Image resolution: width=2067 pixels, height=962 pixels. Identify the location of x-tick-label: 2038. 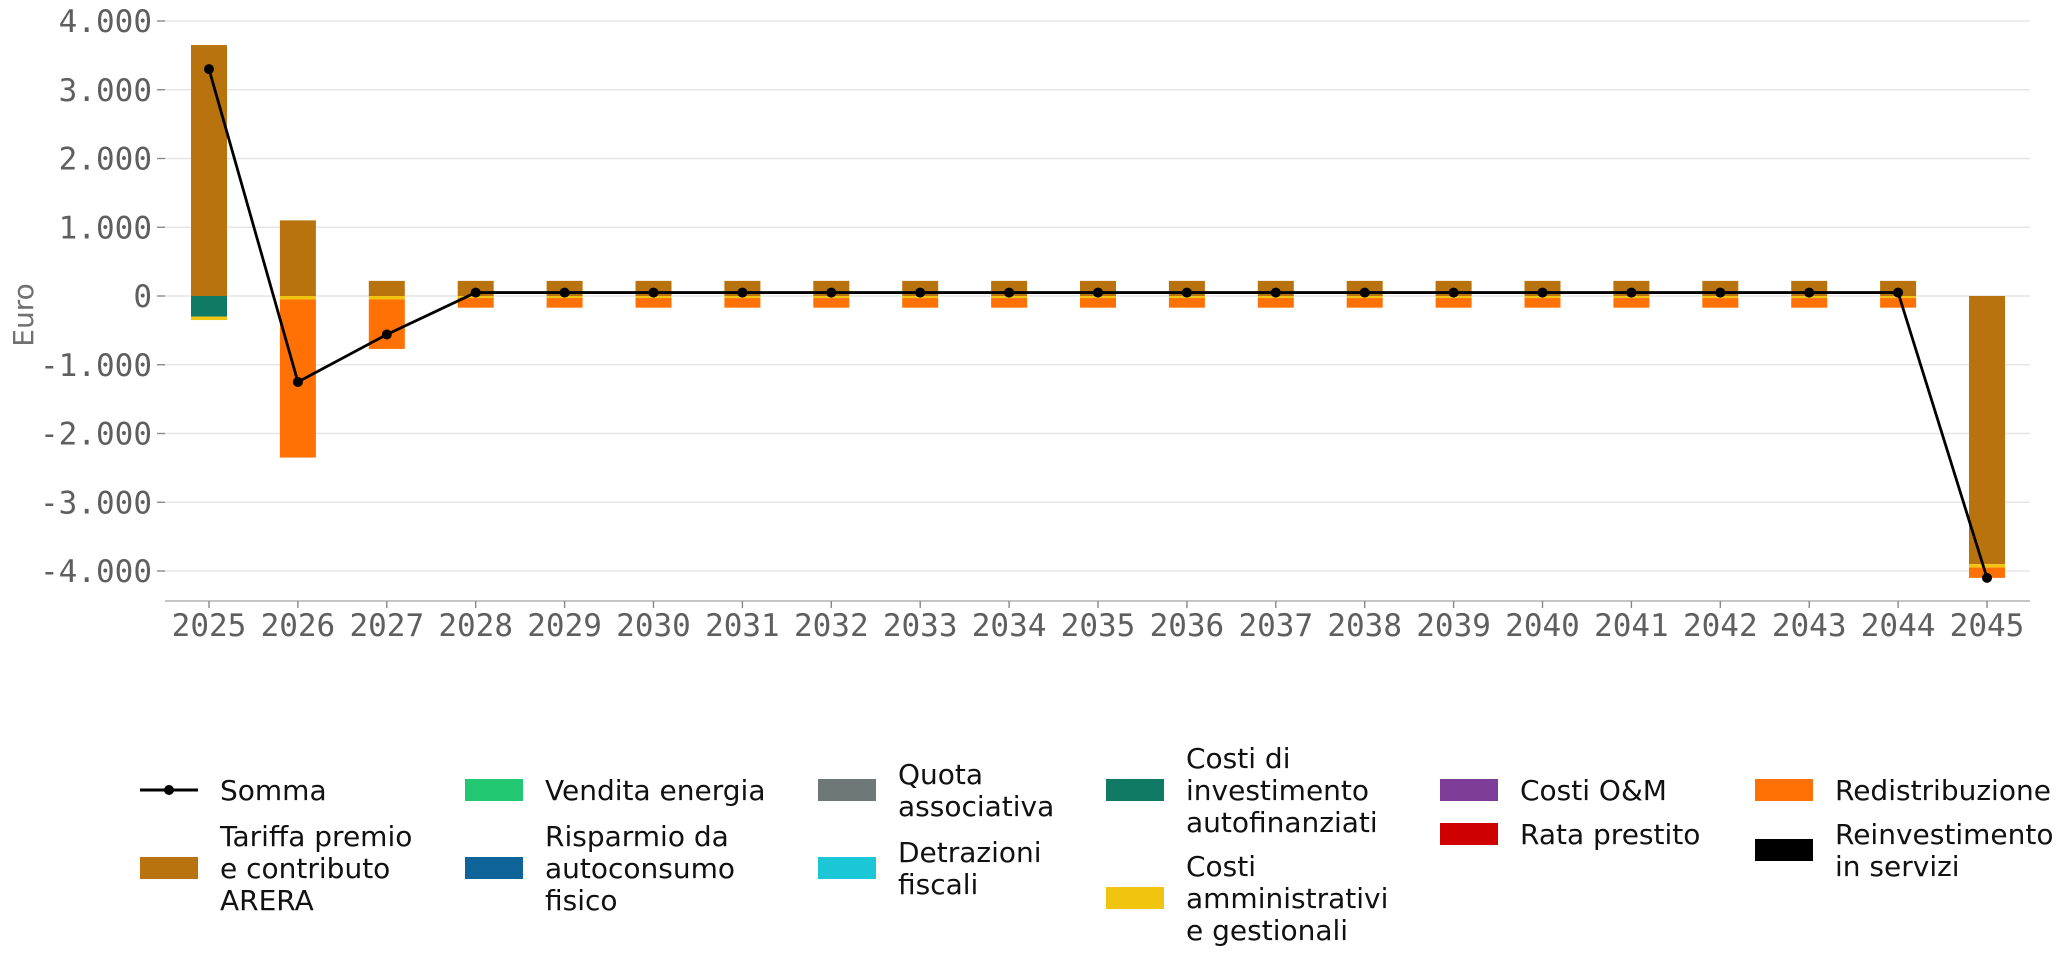
(1364, 626).